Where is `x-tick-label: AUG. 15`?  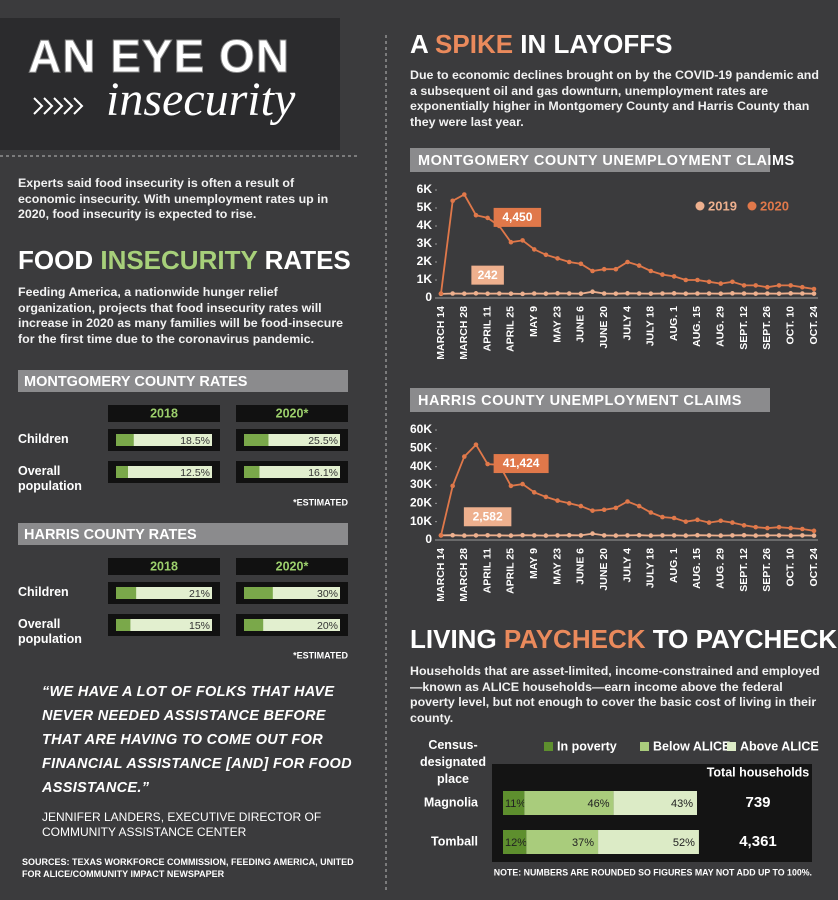
x-tick-label: AUG. 15 is located at coordinates (697, 326).